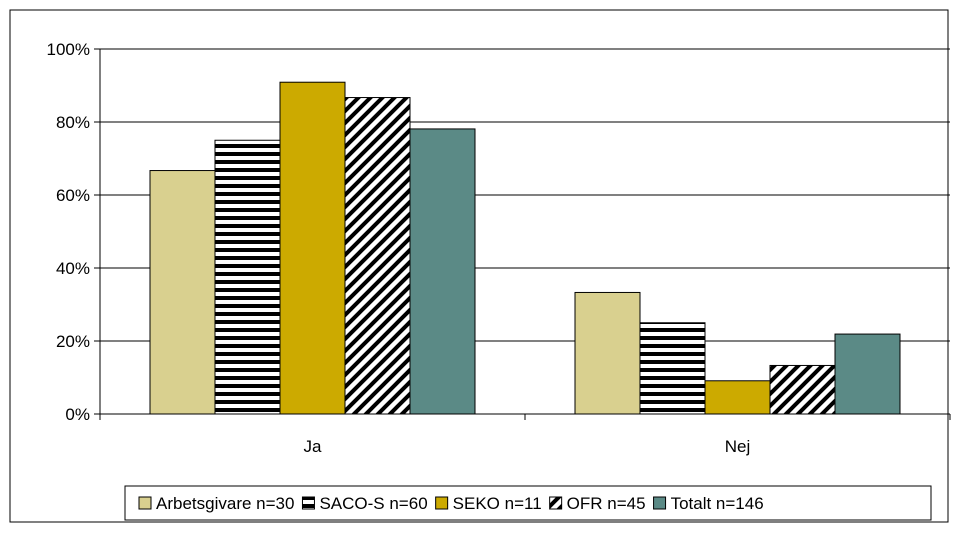 The height and width of the screenshot is (533, 959). Describe the element at coordinates (497, 503) in the screenshot. I see `legend-label: SEKO n=11` at that location.